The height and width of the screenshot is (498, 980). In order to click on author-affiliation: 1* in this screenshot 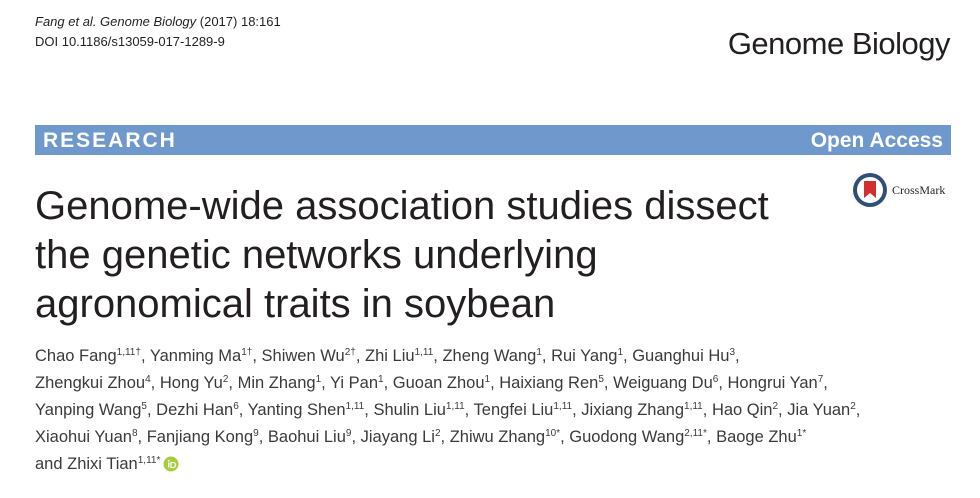, I will do `click(801, 433)`.